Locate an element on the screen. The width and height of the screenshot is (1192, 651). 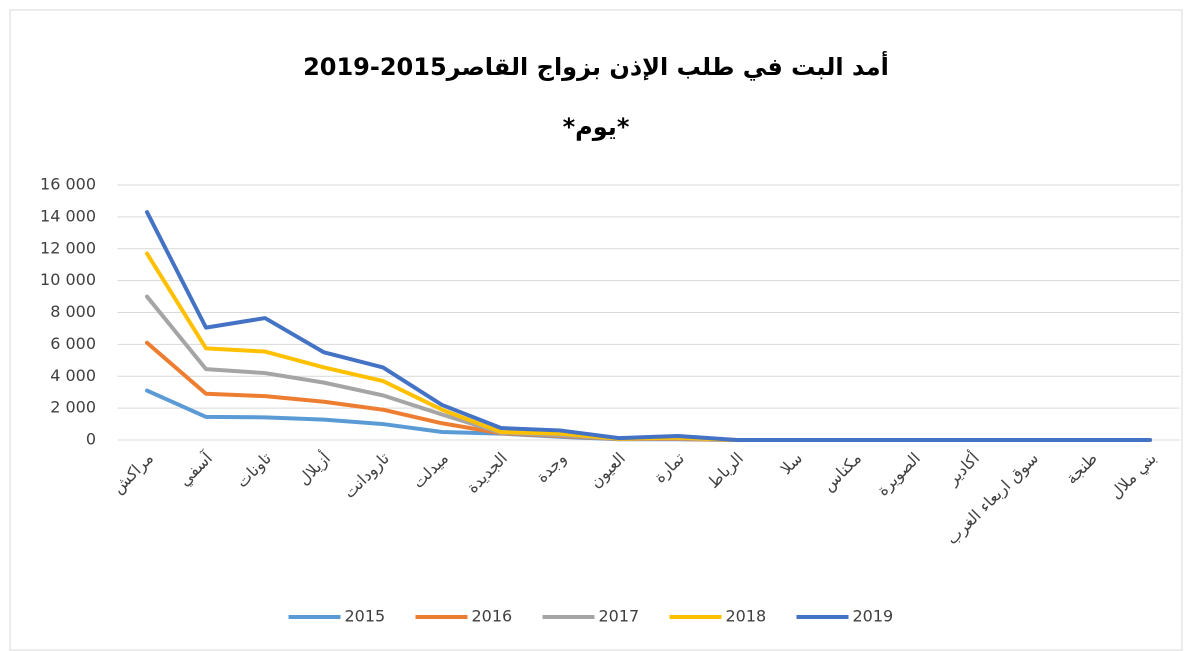
legend-label: 2019 is located at coordinates (873, 616).